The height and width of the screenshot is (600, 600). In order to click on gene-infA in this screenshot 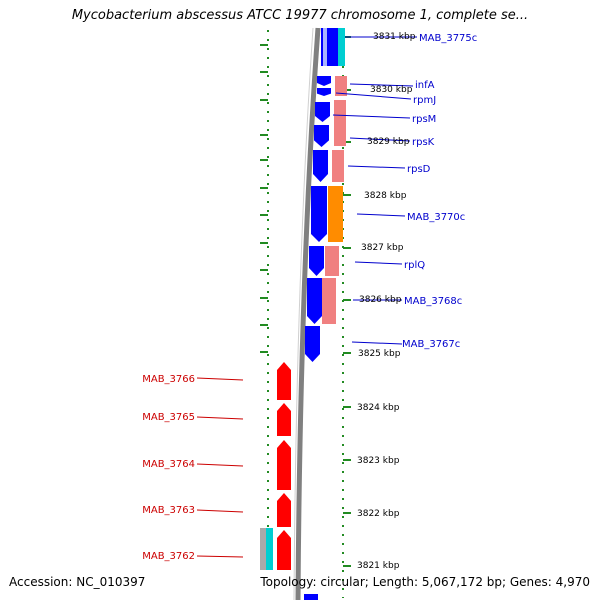, I will do `click(324, 81)`.